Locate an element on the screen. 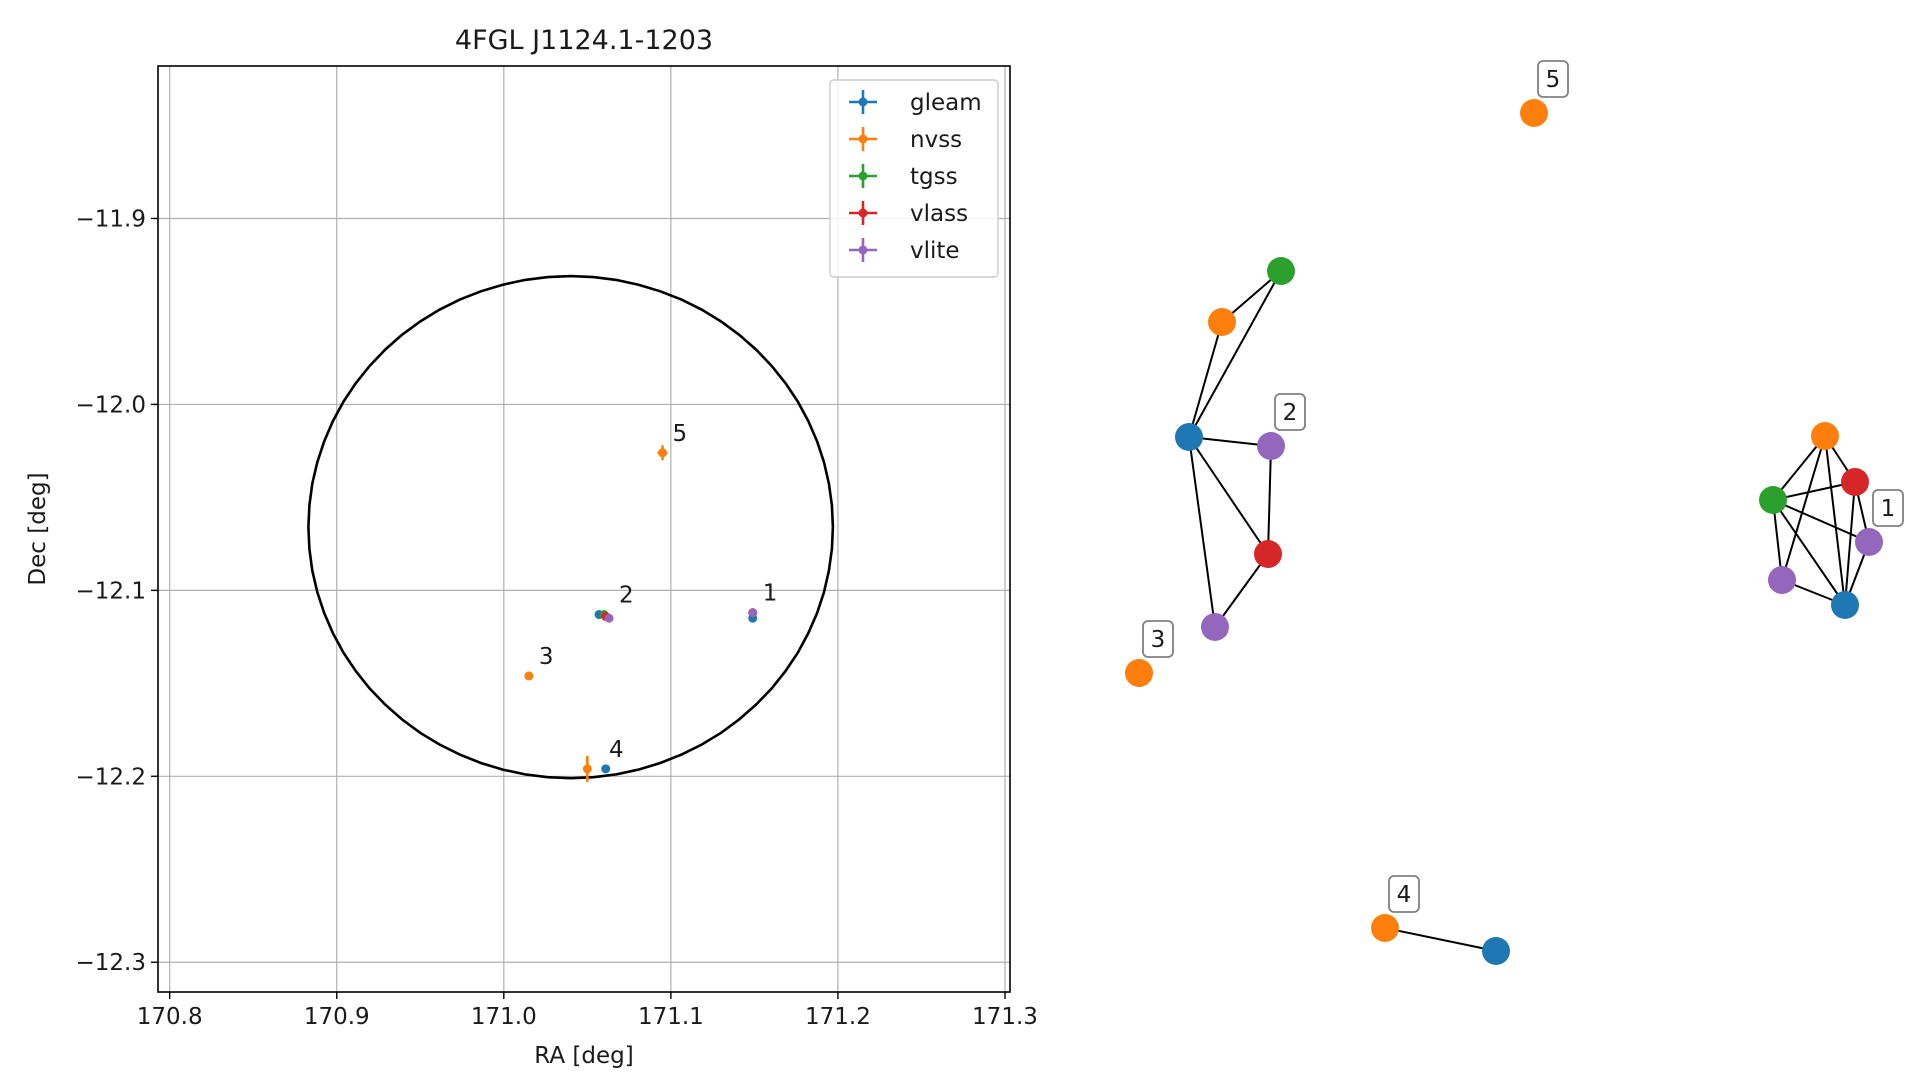 This screenshot has width=1919, height=1080. x-tick-label: 170.8 is located at coordinates (170, 1017).